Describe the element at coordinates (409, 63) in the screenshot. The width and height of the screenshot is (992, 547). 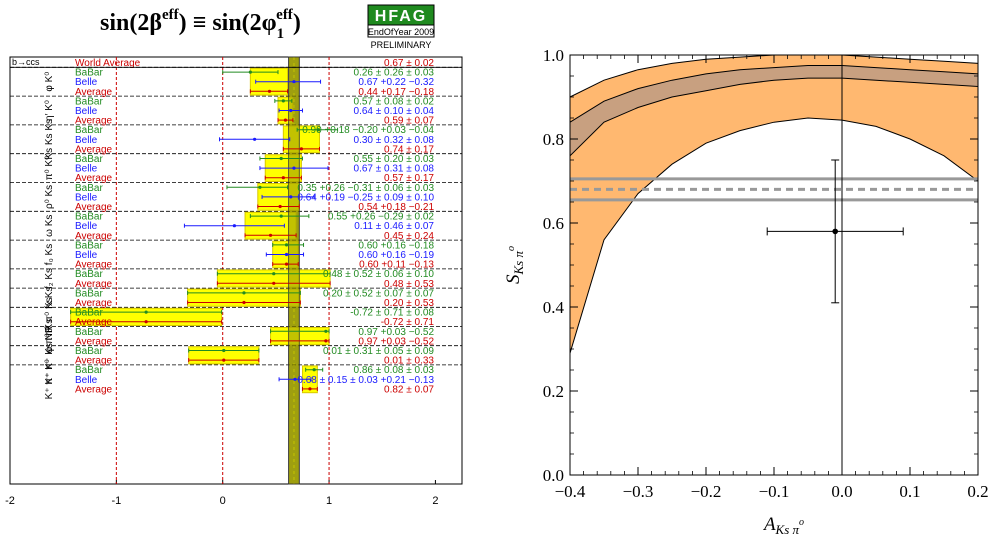
I see `world-average-value: 0.67 ± 0.02` at that location.